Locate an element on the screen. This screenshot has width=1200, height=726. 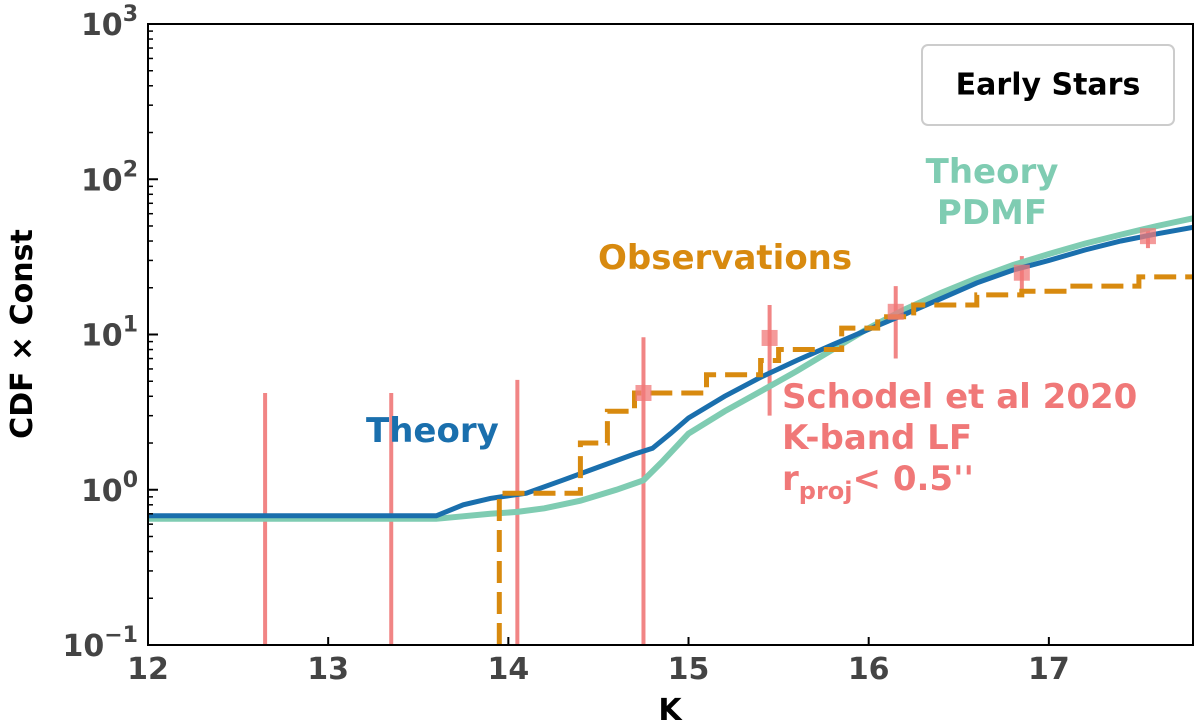
x-tick-label-4: 16 is located at coordinates (869, 669).